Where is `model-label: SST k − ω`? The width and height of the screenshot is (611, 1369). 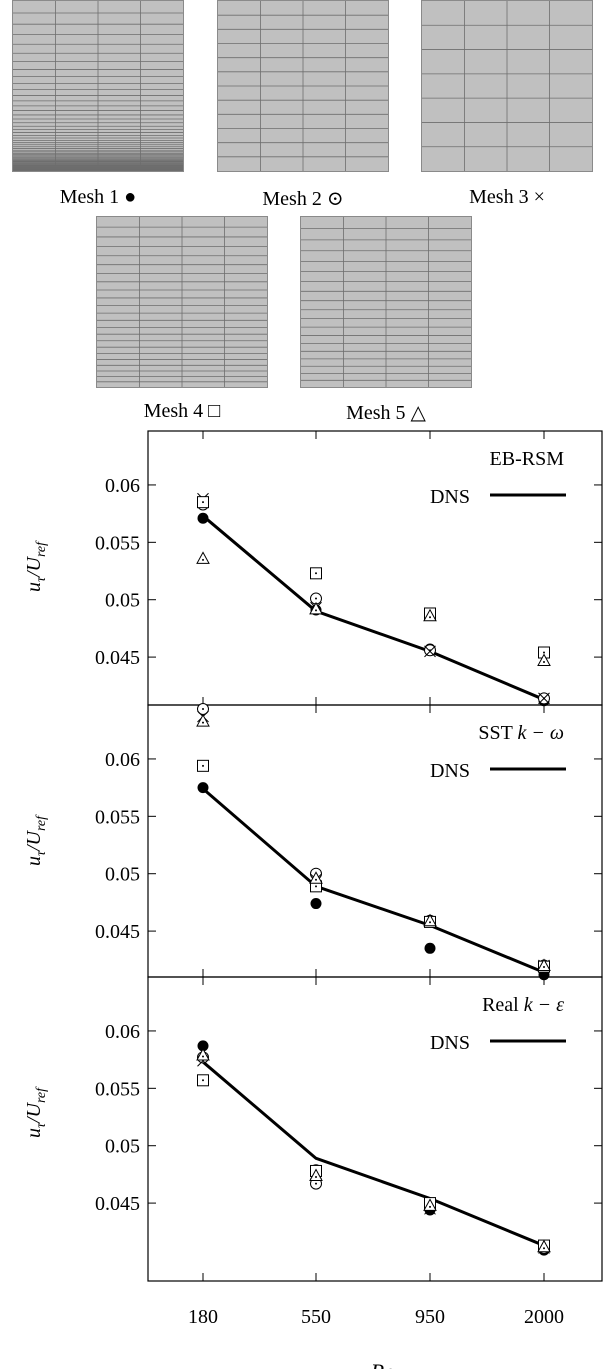
model-label: SST k − ω is located at coordinates (521, 733).